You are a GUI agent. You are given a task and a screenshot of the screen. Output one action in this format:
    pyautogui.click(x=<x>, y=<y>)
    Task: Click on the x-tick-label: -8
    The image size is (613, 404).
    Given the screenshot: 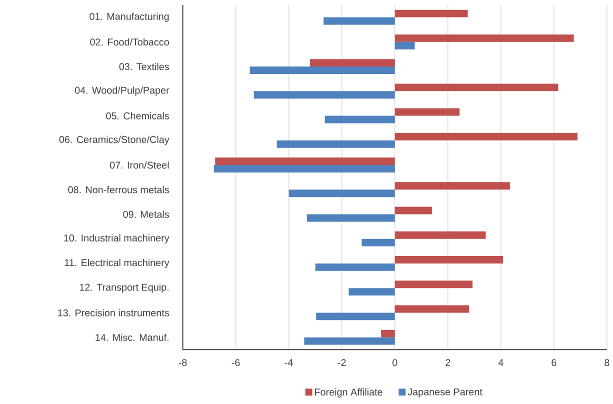 What is the action you would take?
    pyautogui.click(x=182, y=362)
    